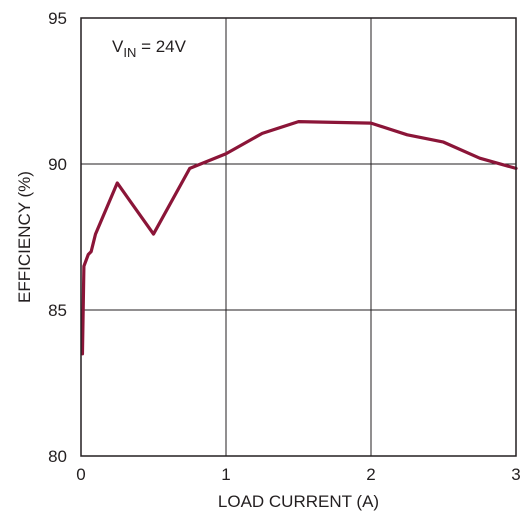  Describe the element at coordinates (129, 52) in the screenshot. I see `annotation-subscript: IN` at that location.